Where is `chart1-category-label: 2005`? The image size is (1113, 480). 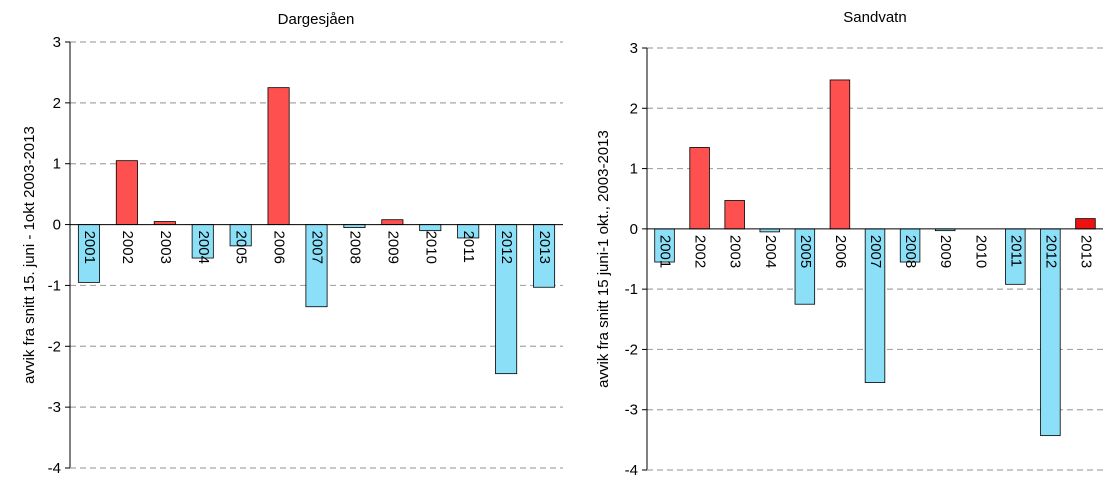 chart1-category-label: 2005 is located at coordinates (241, 247).